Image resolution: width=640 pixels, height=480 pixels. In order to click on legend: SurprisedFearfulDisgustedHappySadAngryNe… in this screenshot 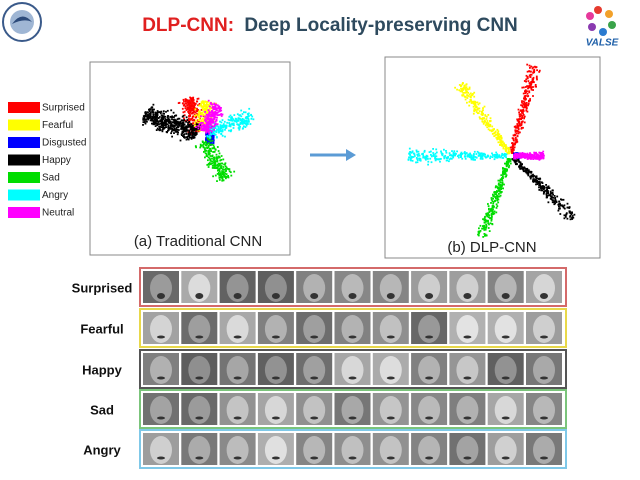, I will do `click(47, 160)`.